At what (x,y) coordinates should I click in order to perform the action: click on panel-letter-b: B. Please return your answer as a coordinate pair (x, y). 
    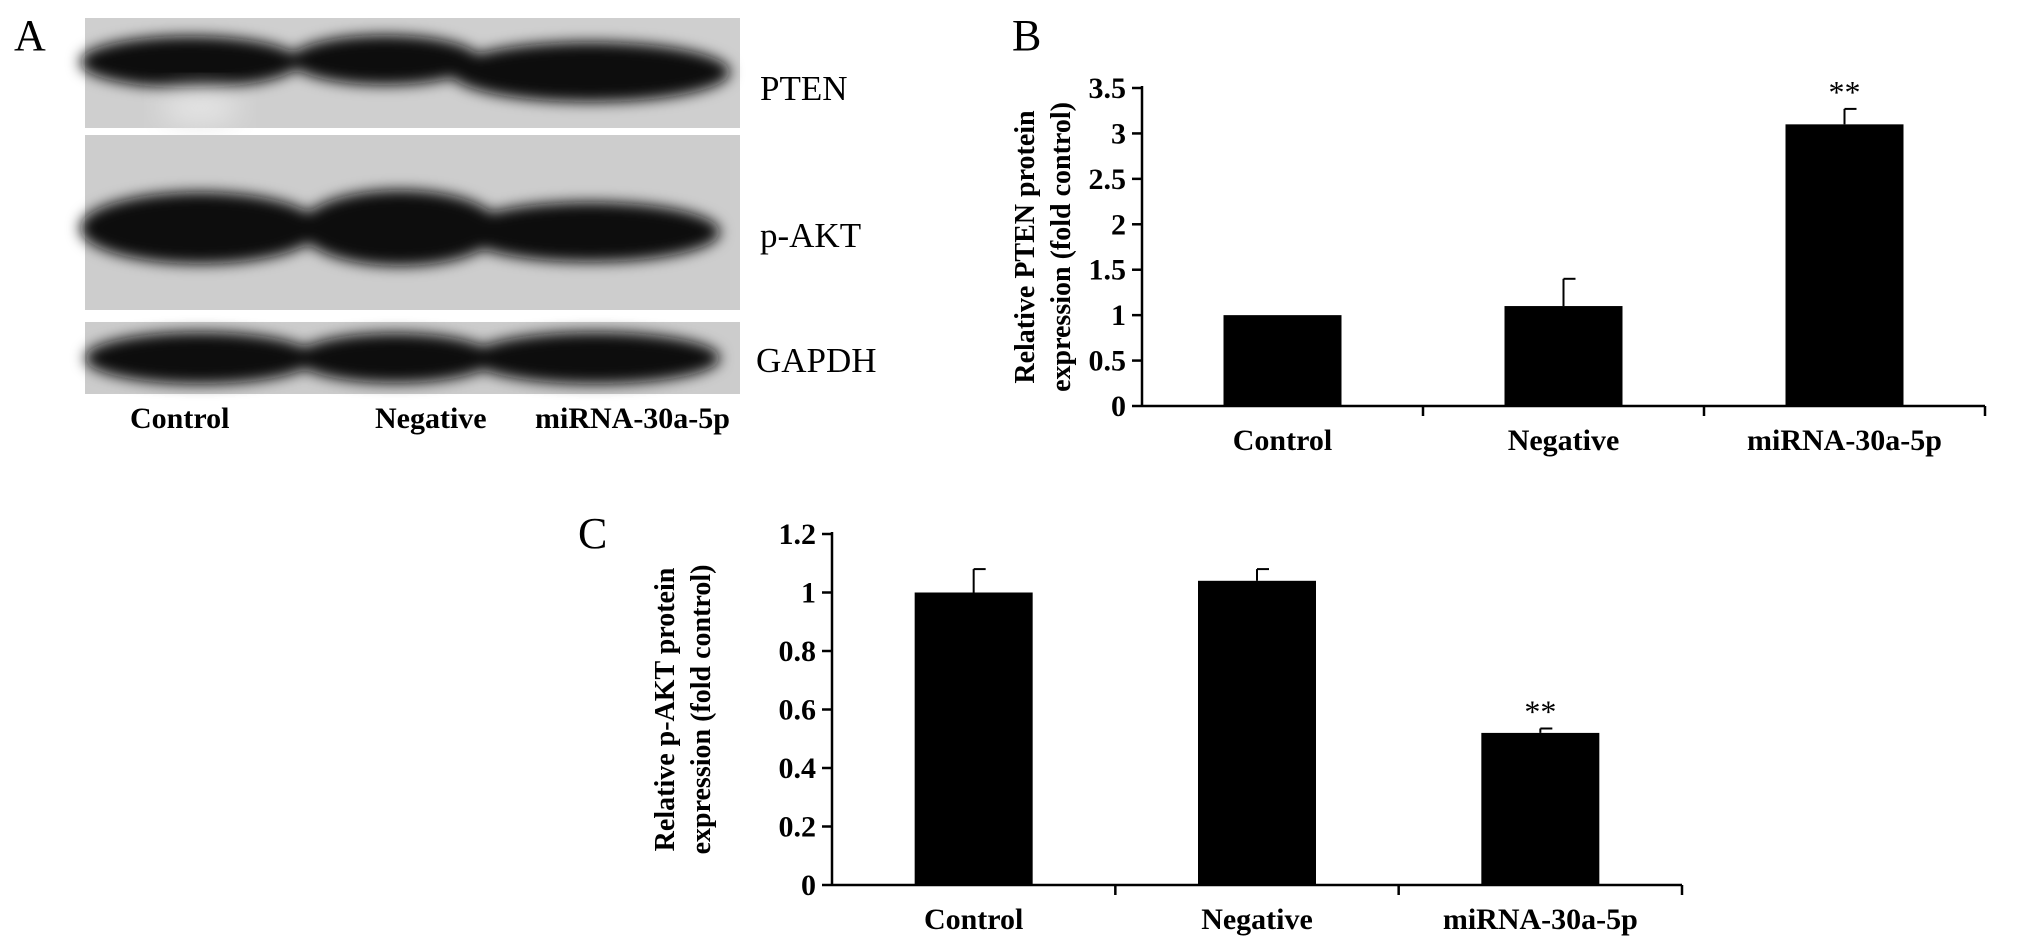
    Looking at the image, I should click on (1026, 35).